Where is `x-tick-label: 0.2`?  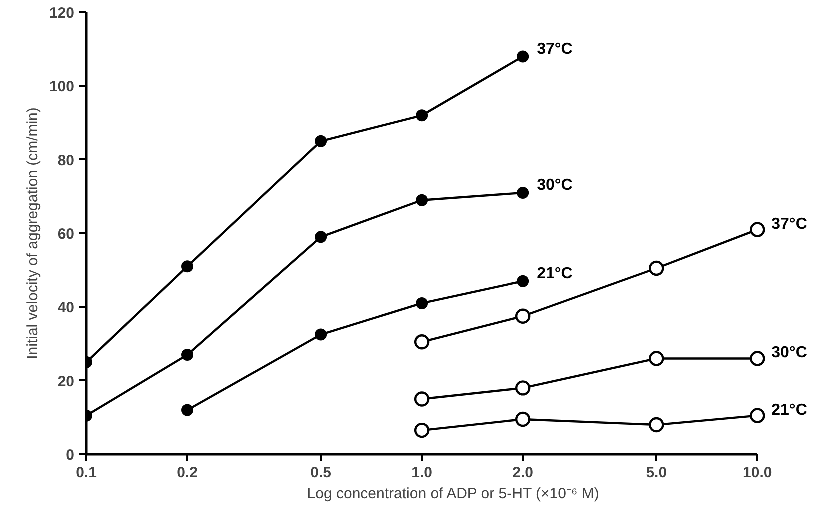
x-tick-label: 0.2 is located at coordinates (187, 473).